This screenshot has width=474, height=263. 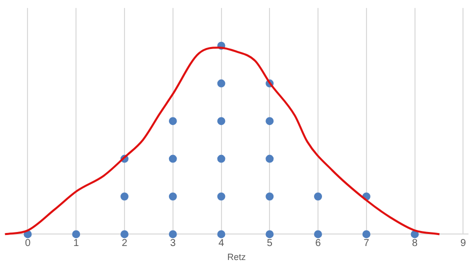 I want to click on x-tick-label: 7, so click(x=367, y=243).